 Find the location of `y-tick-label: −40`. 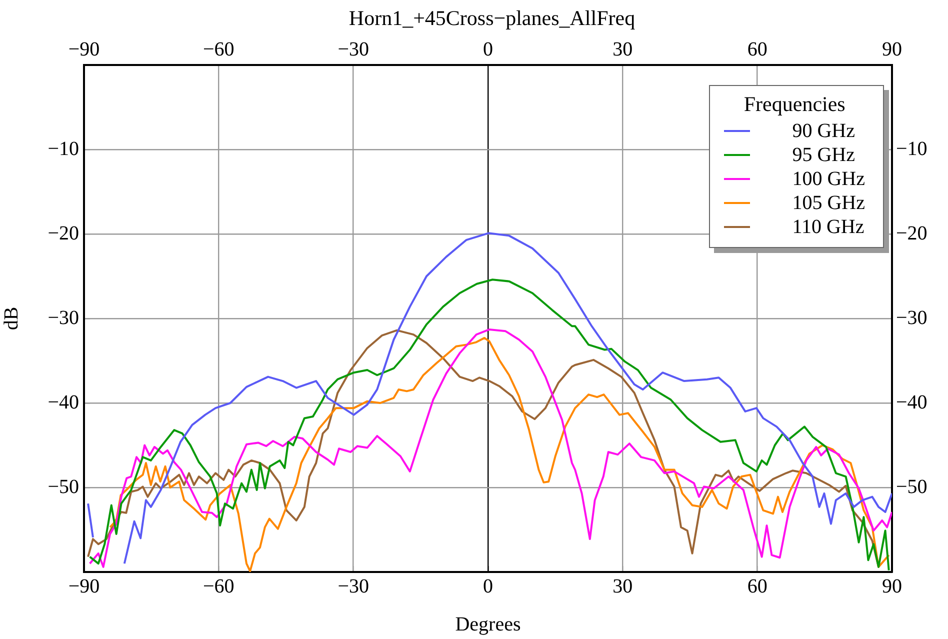

y-tick-label: −40 is located at coordinates (63, 402).